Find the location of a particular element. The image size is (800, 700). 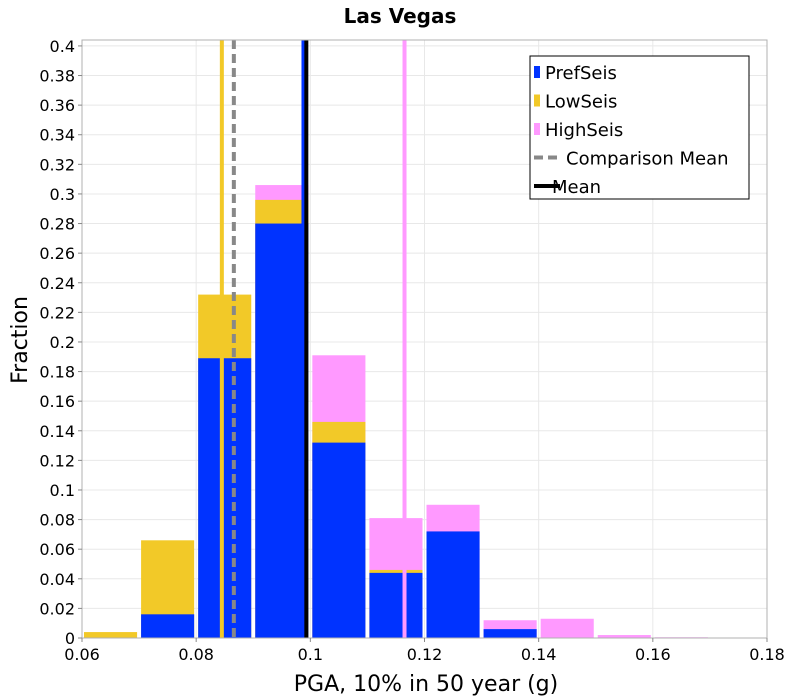

y-tick-label: 0.26 is located at coordinates (57, 253).